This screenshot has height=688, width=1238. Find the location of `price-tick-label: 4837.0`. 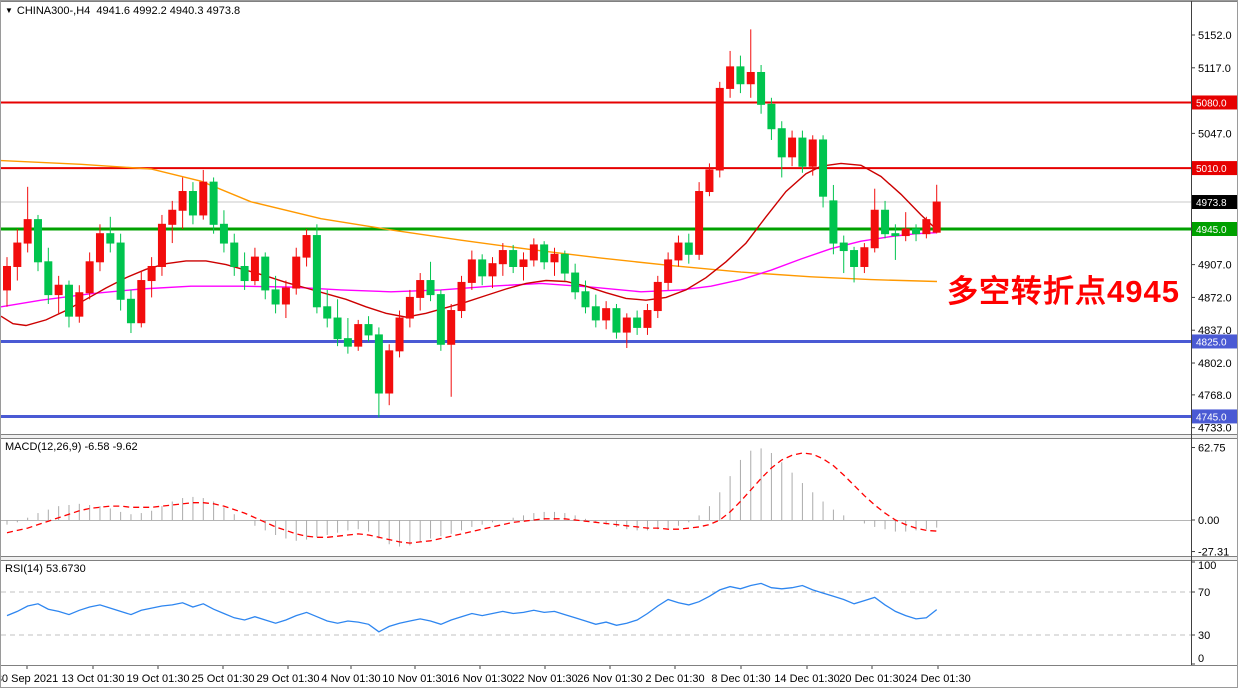

price-tick-label: 4837.0 is located at coordinates (1215, 331).